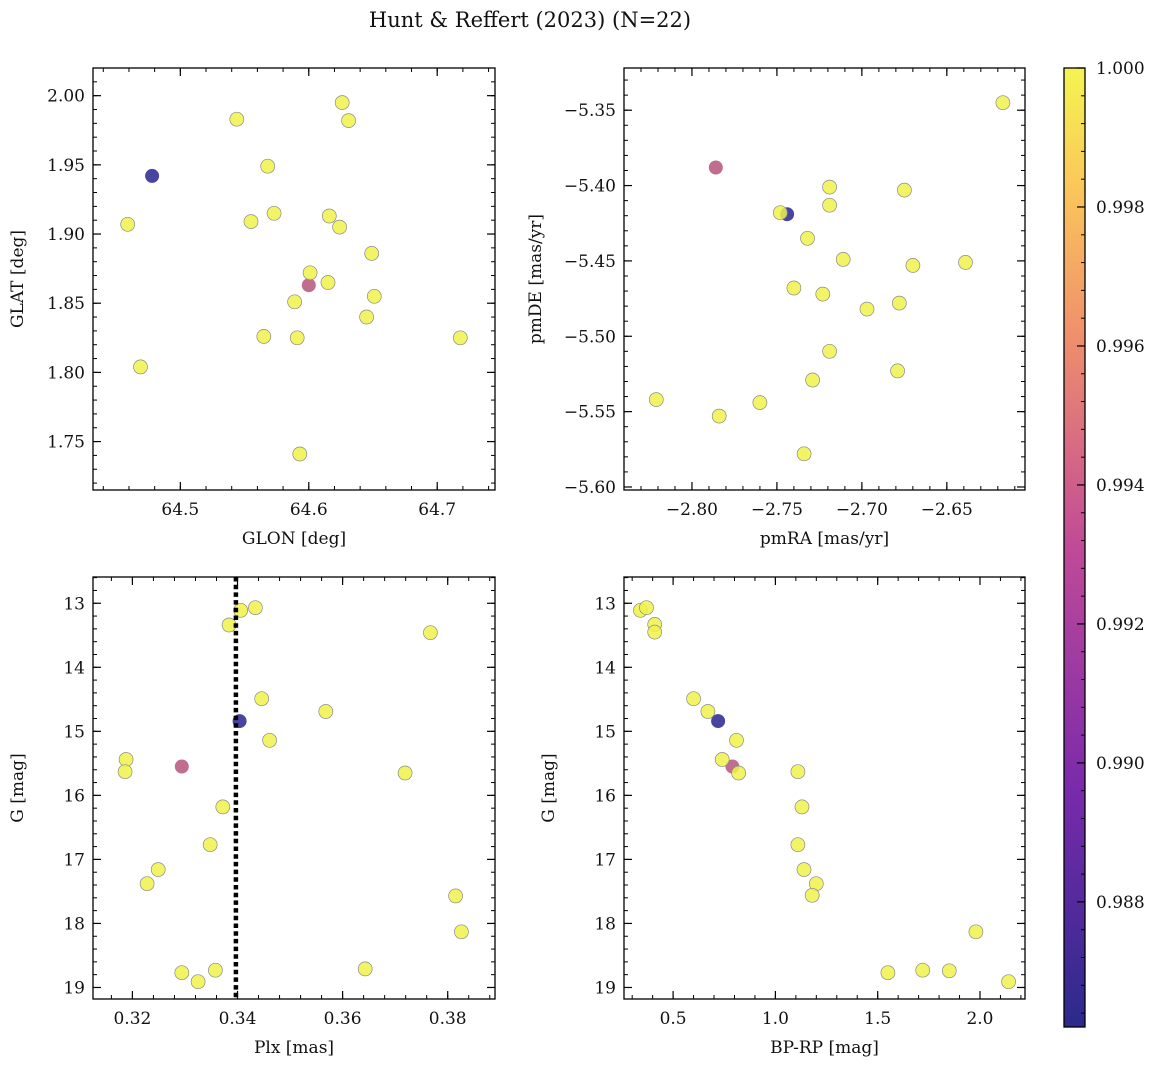  Describe the element at coordinates (294, 539) in the screenshot. I see `x-axis-label: GLON [deg]` at that location.